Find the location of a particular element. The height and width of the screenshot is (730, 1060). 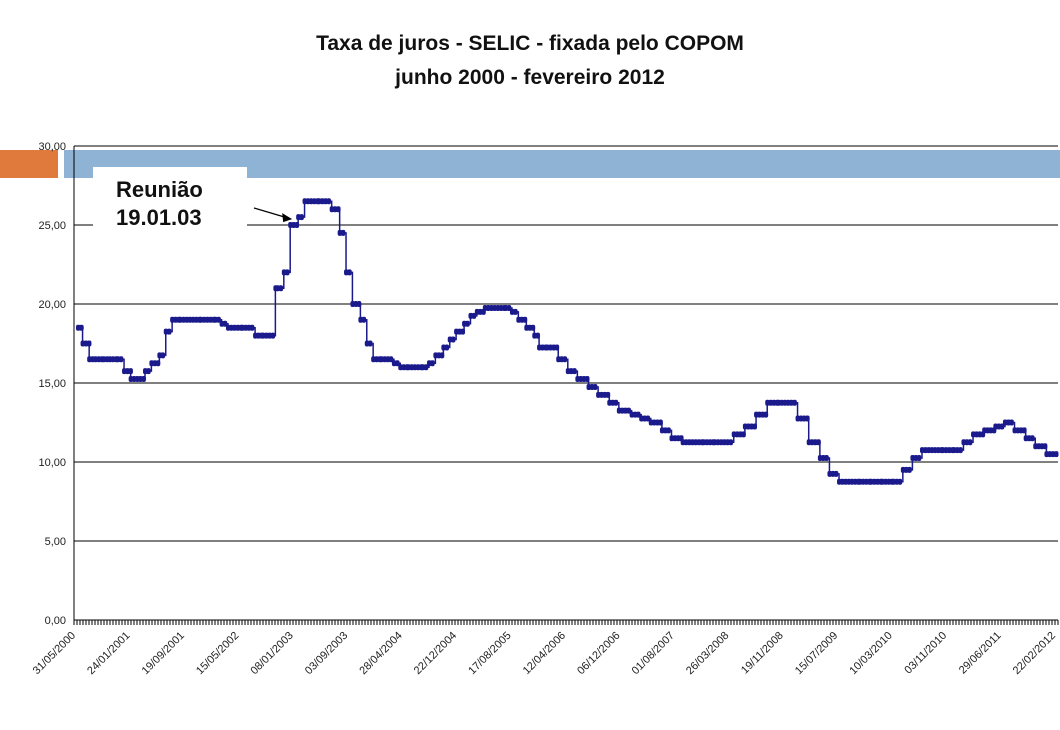

annotation-label: Reunião 19.01.03 is located at coordinates (159, 204).